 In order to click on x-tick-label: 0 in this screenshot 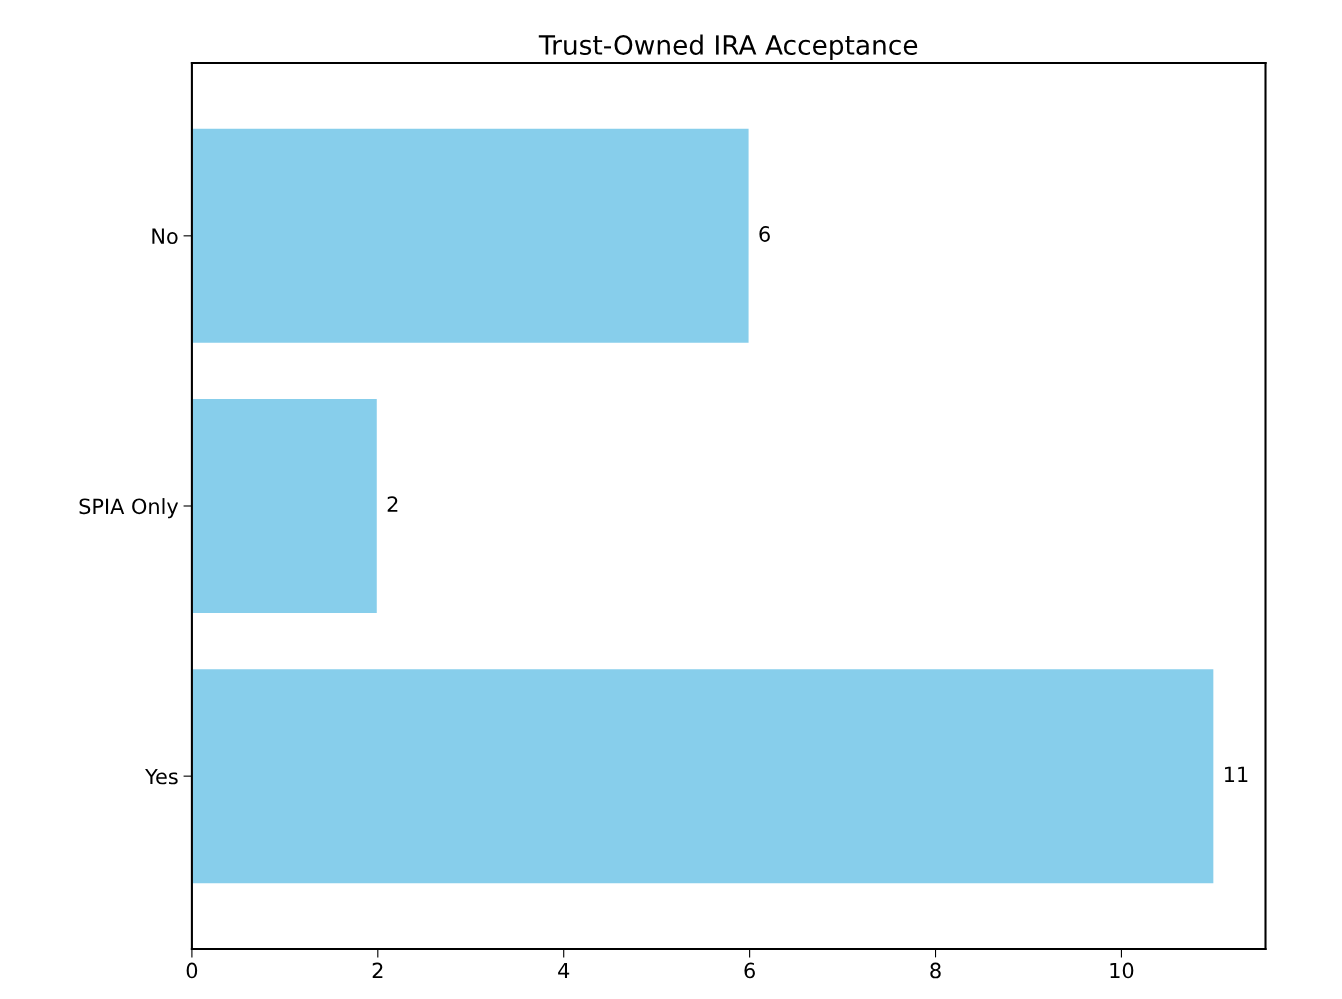, I will do `click(192, 970)`.